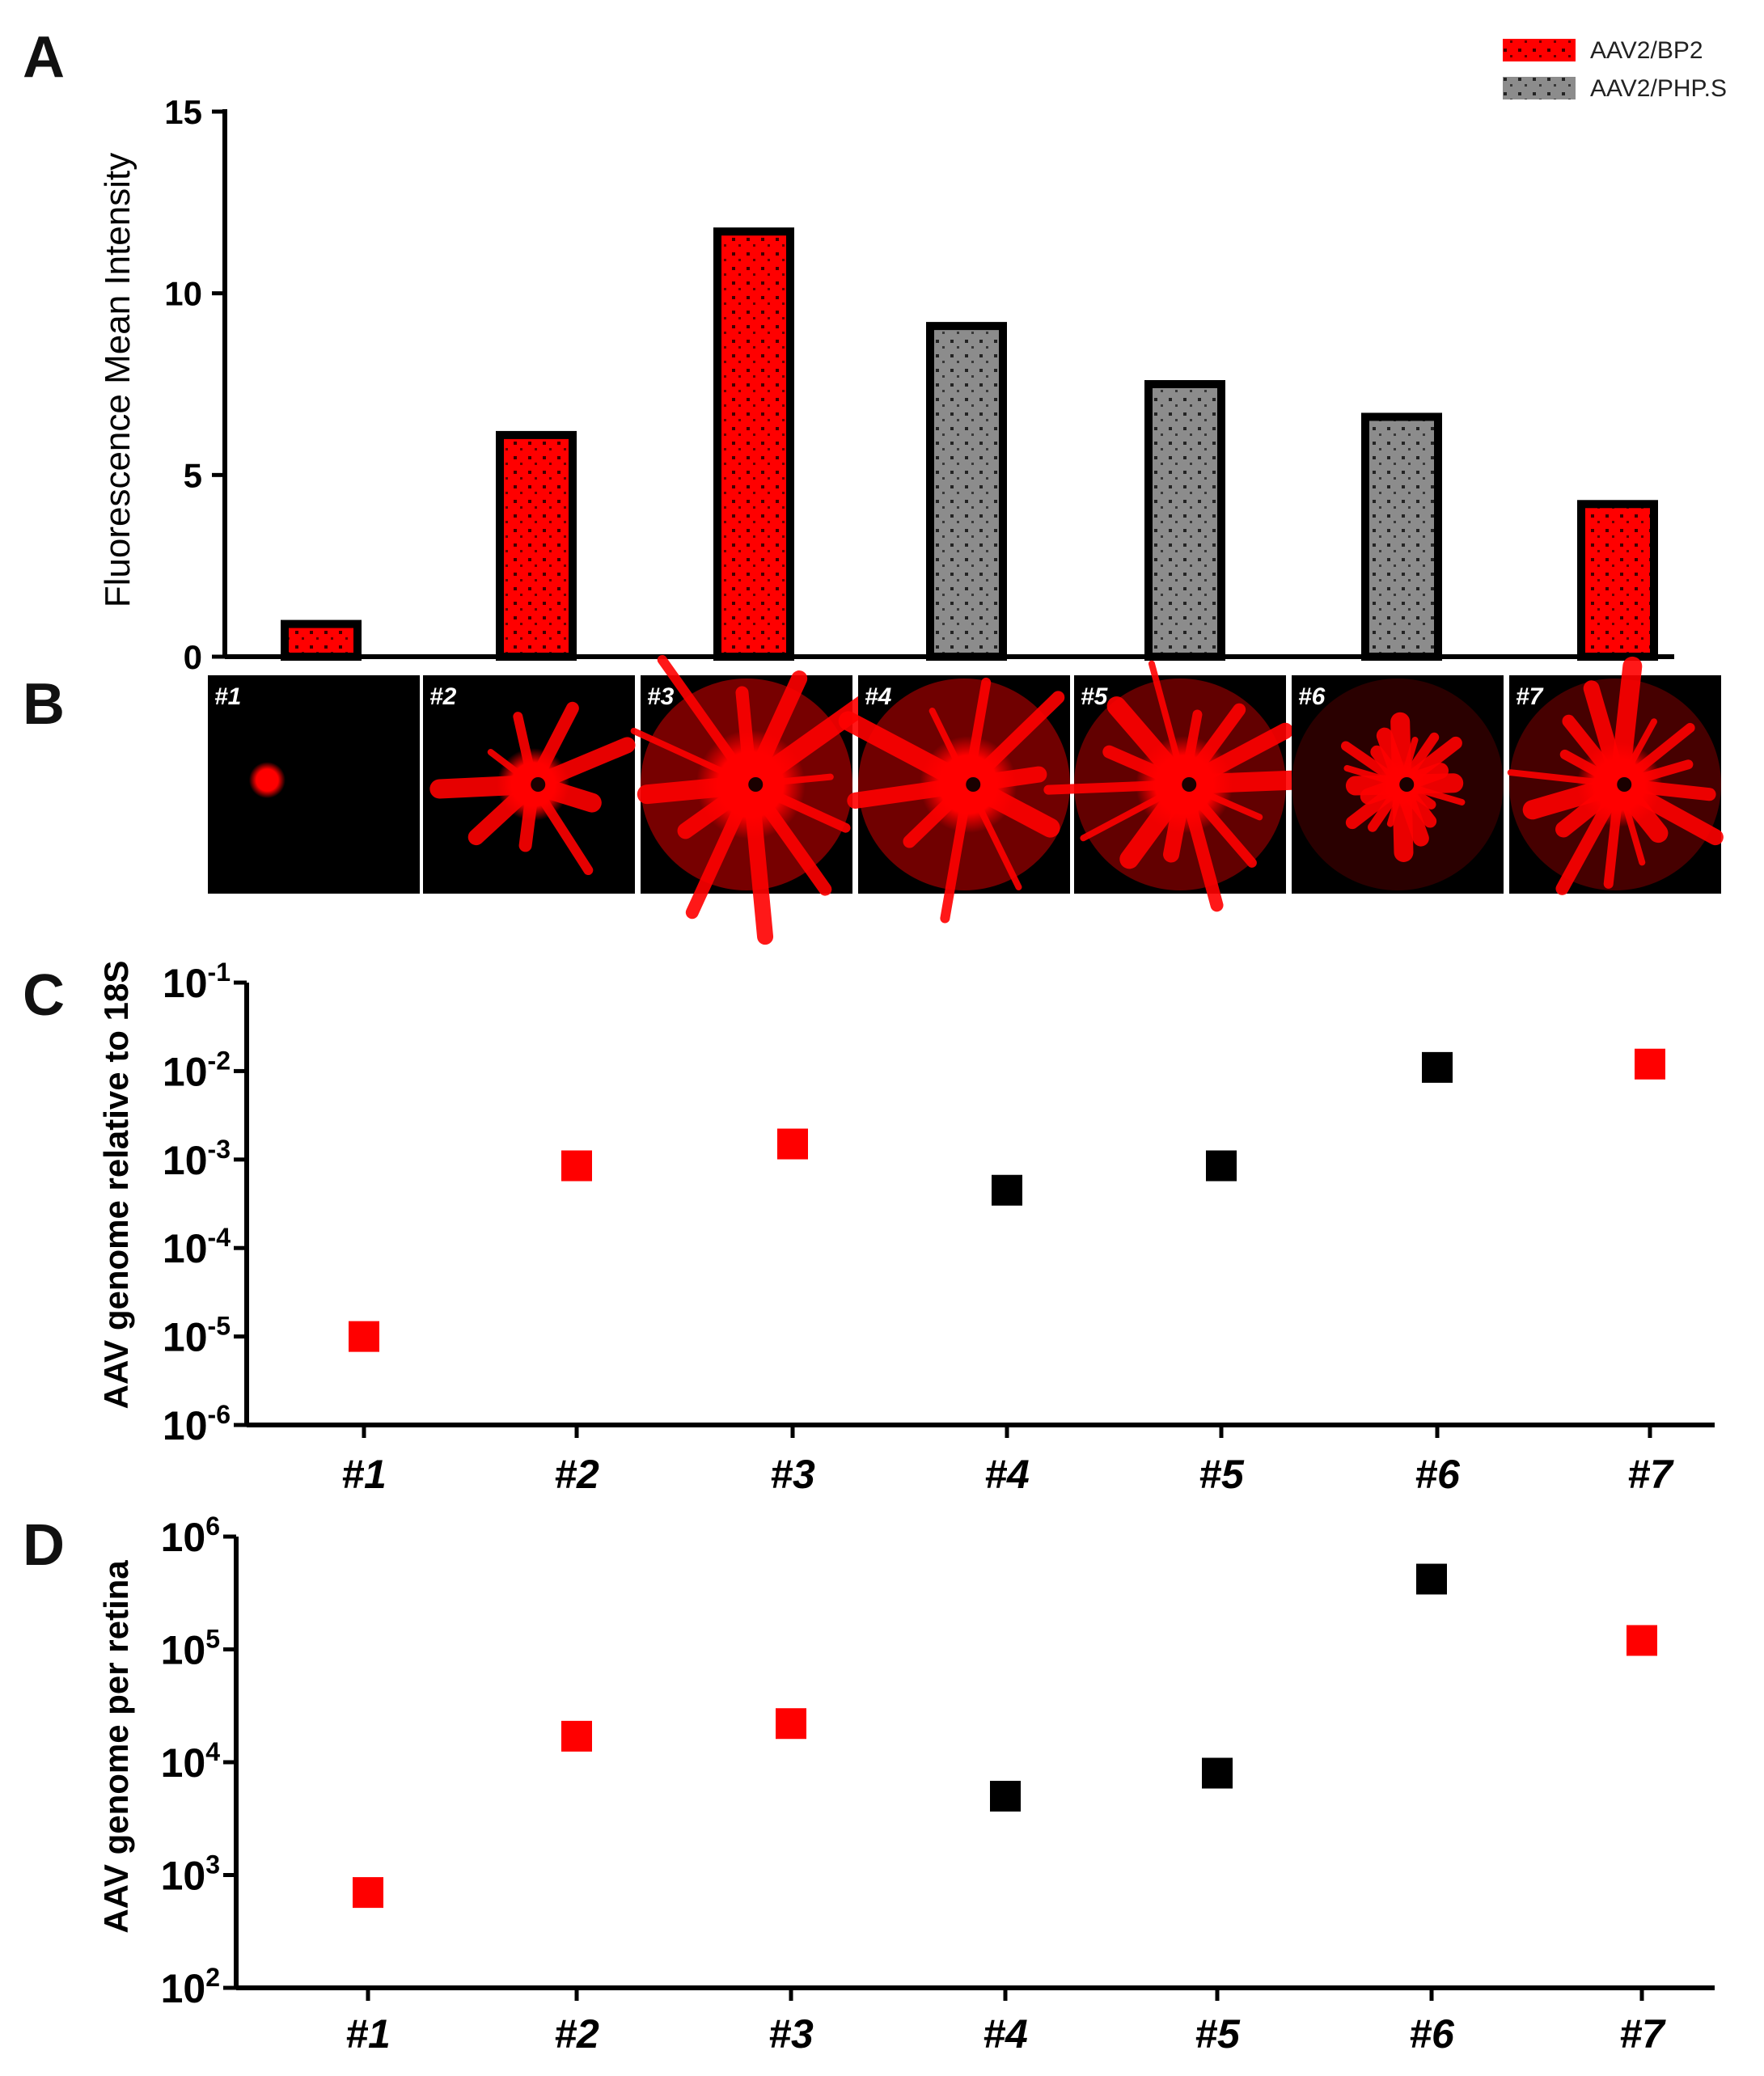 The height and width of the screenshot is (2076, 1764). Describe the element at coordinates (314, 784) in the screenshot. I see `retina-image-1: #1` at that location.